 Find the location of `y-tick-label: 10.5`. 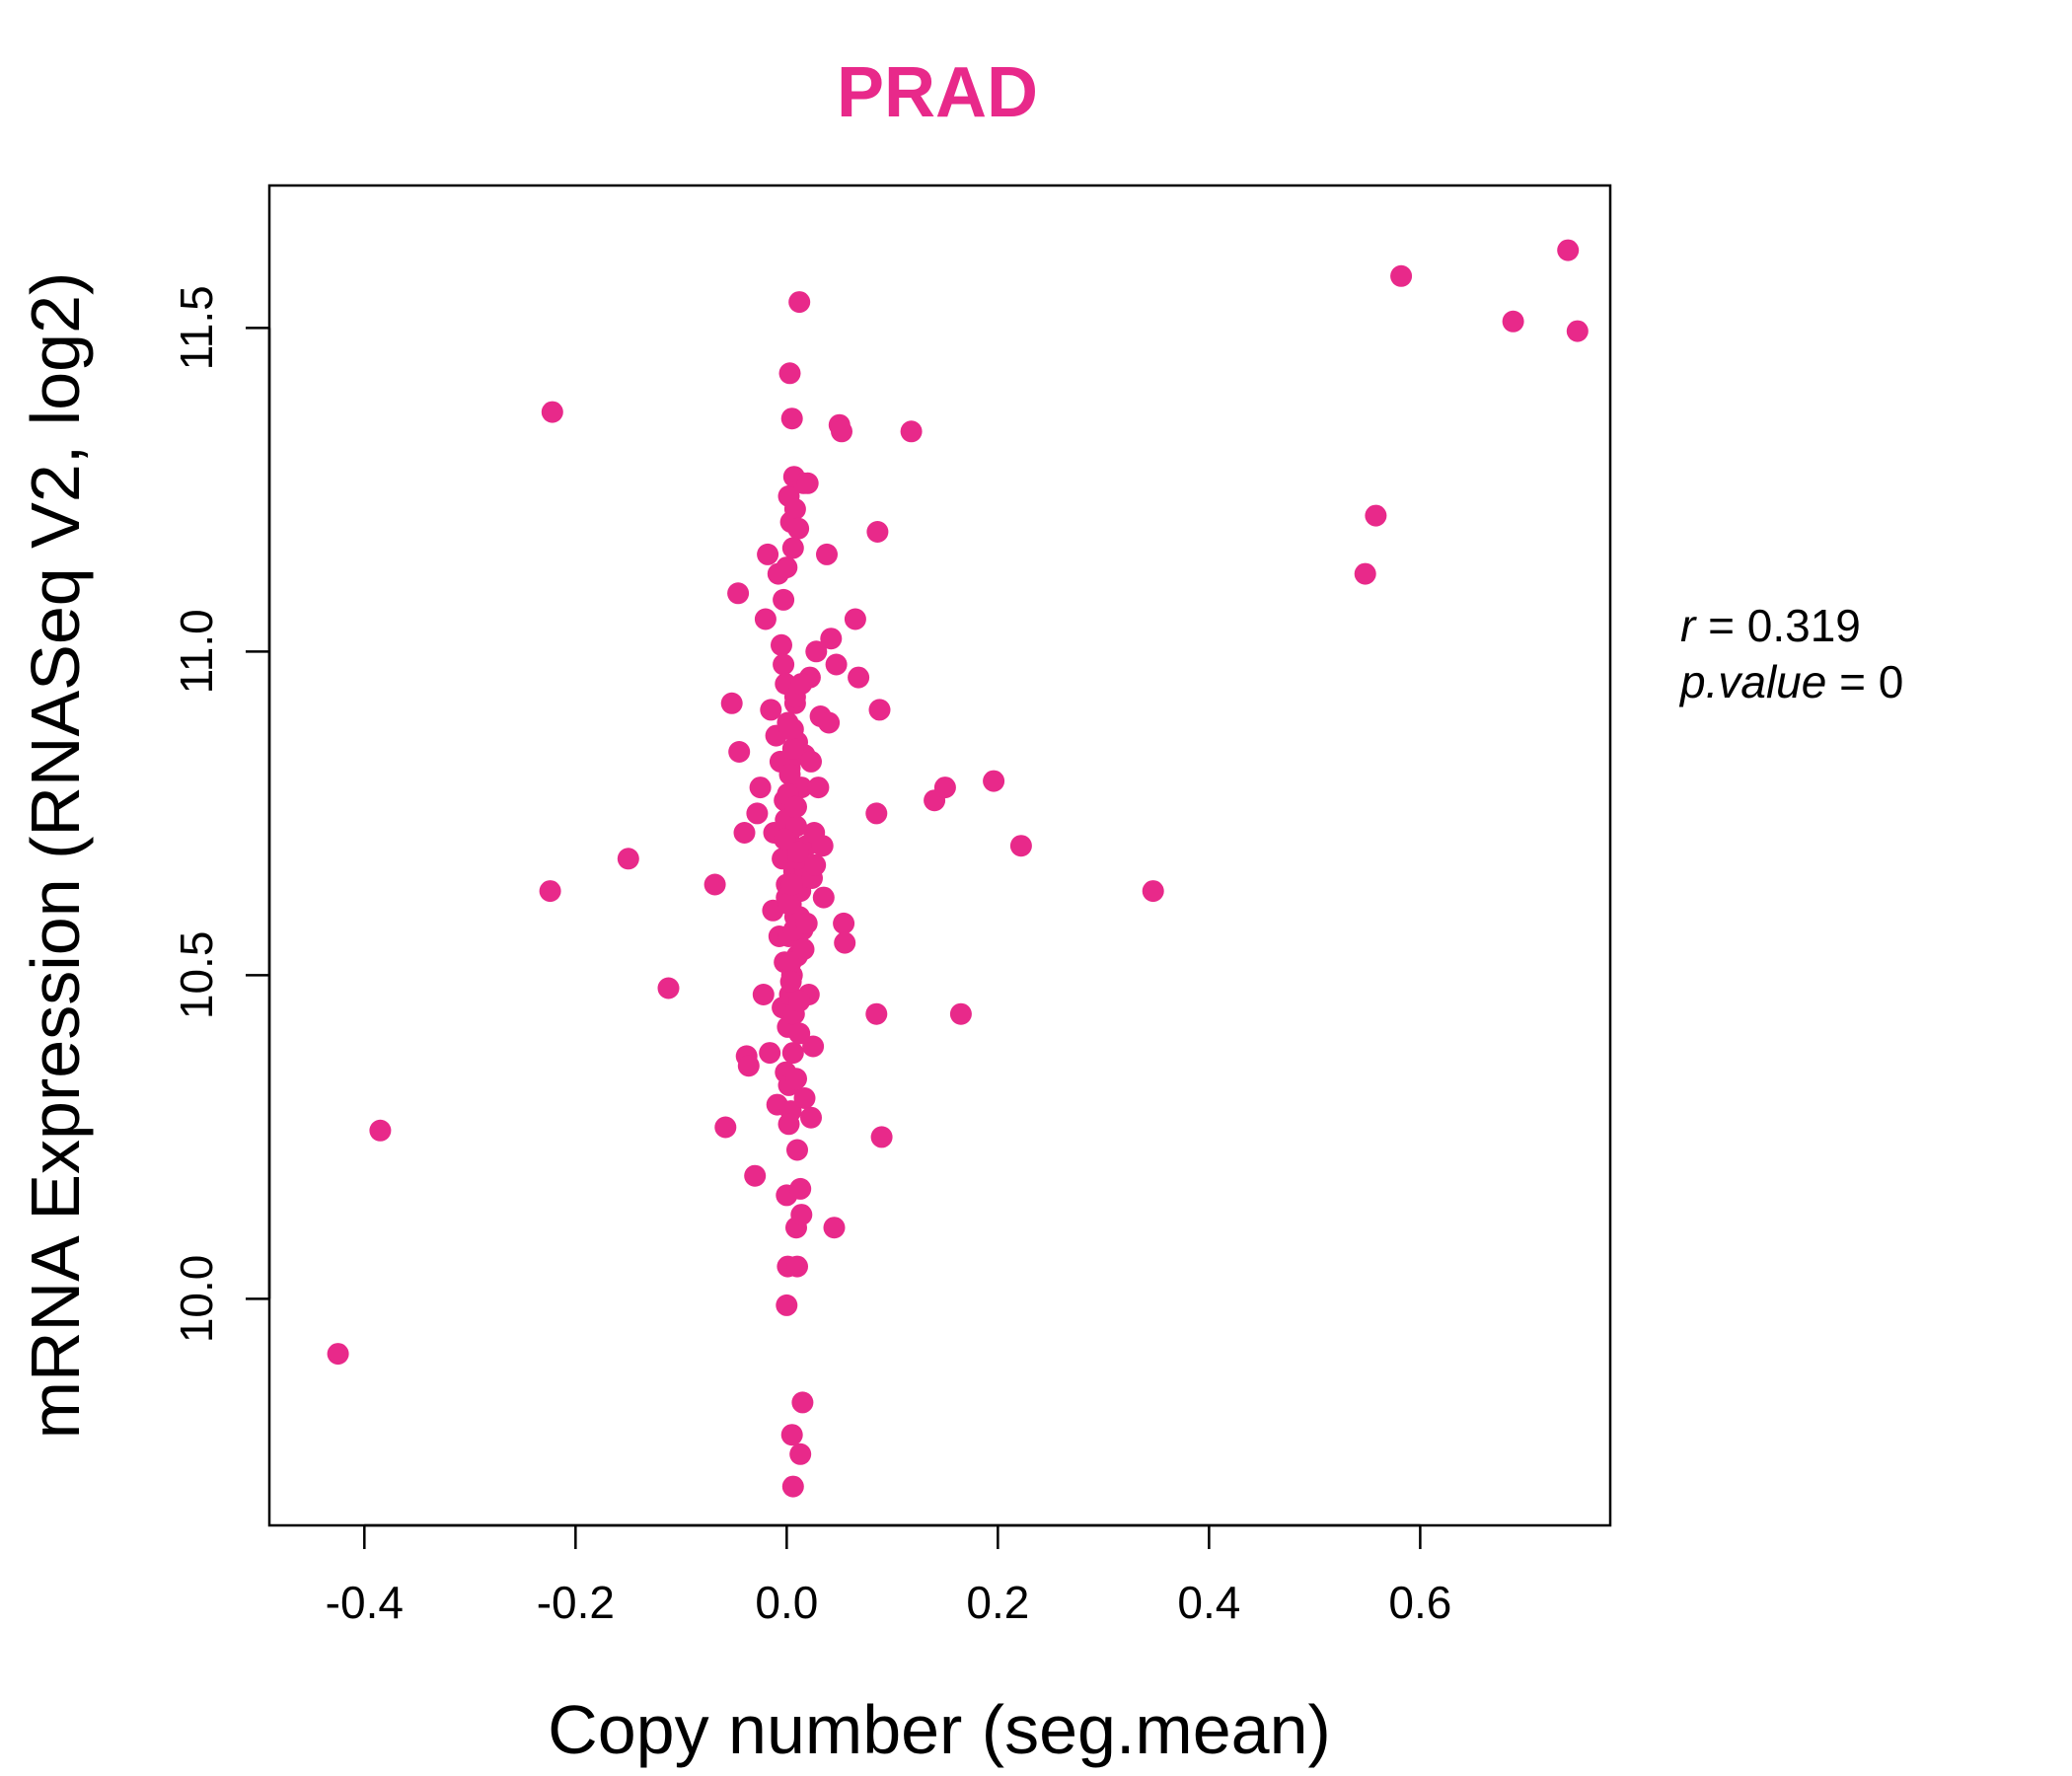

y-tick-label: 10.5 is located at coordinates (197, 976).